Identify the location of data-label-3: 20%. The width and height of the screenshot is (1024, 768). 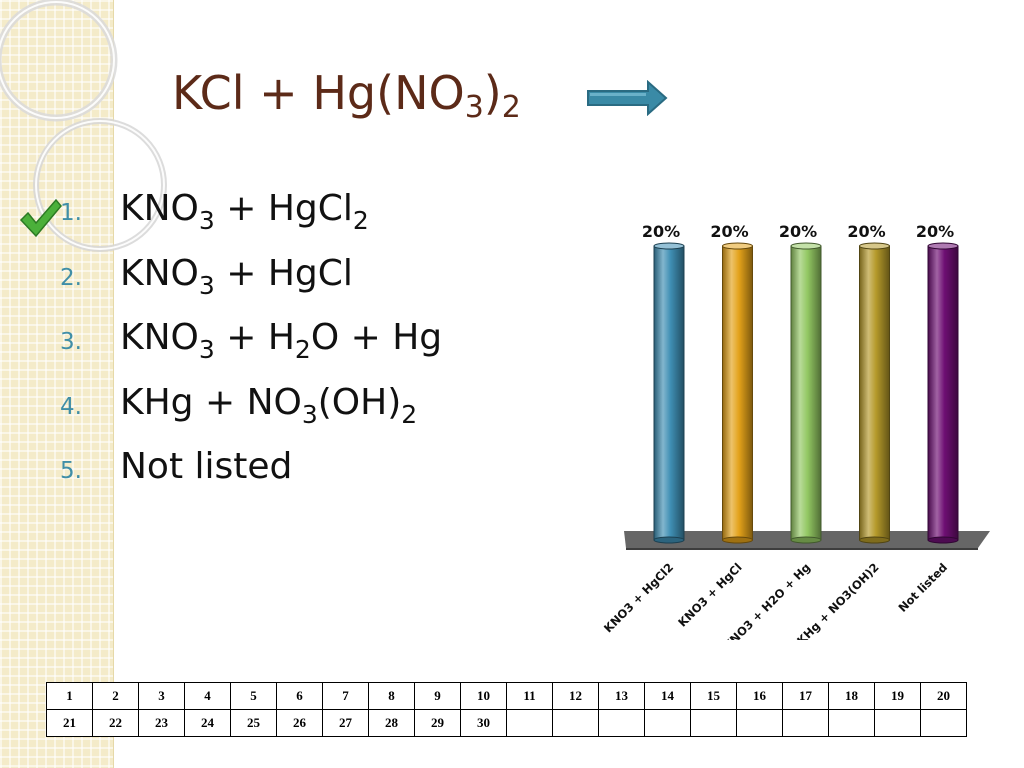
(798, 231).